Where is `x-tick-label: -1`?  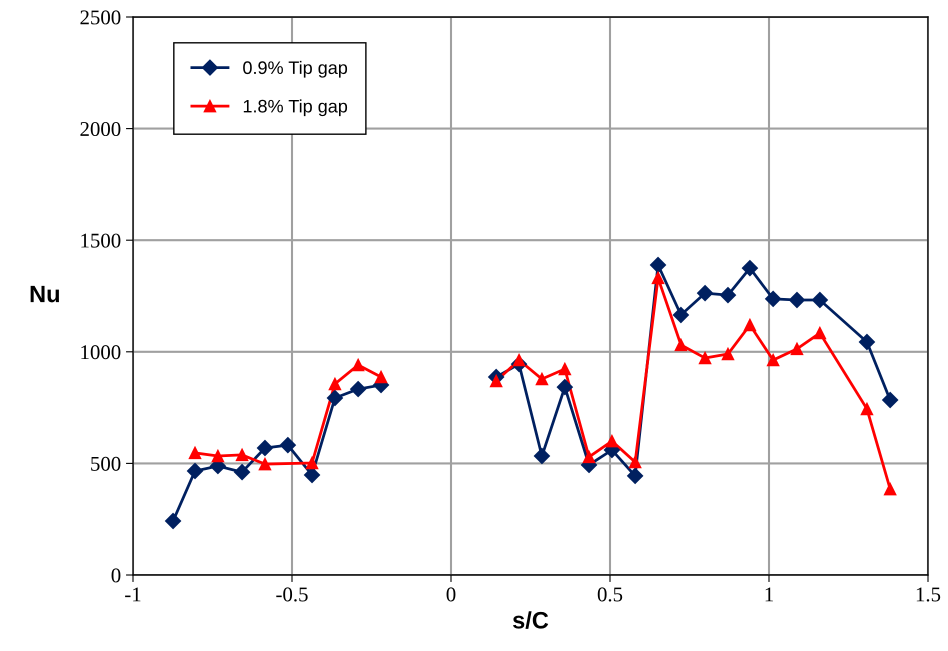
x-tick-label: -1 is located at coordinates (132, 595).